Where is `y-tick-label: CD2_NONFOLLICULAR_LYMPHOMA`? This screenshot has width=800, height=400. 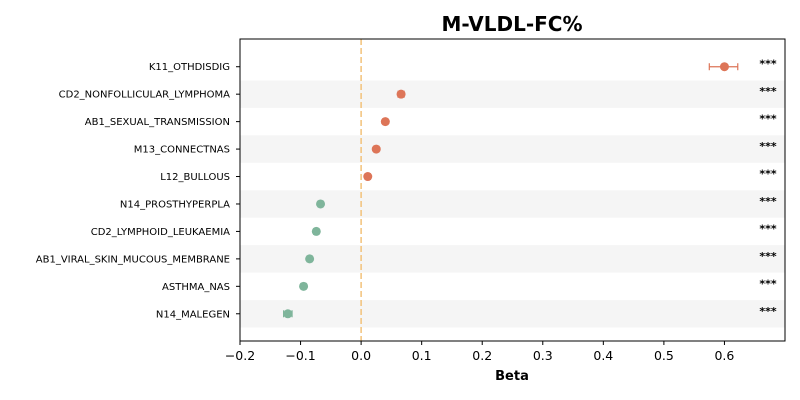 y-tick-label: CD2_NONFOLLICULAR_LYMPHOMA is located at coordinates (145, 95).